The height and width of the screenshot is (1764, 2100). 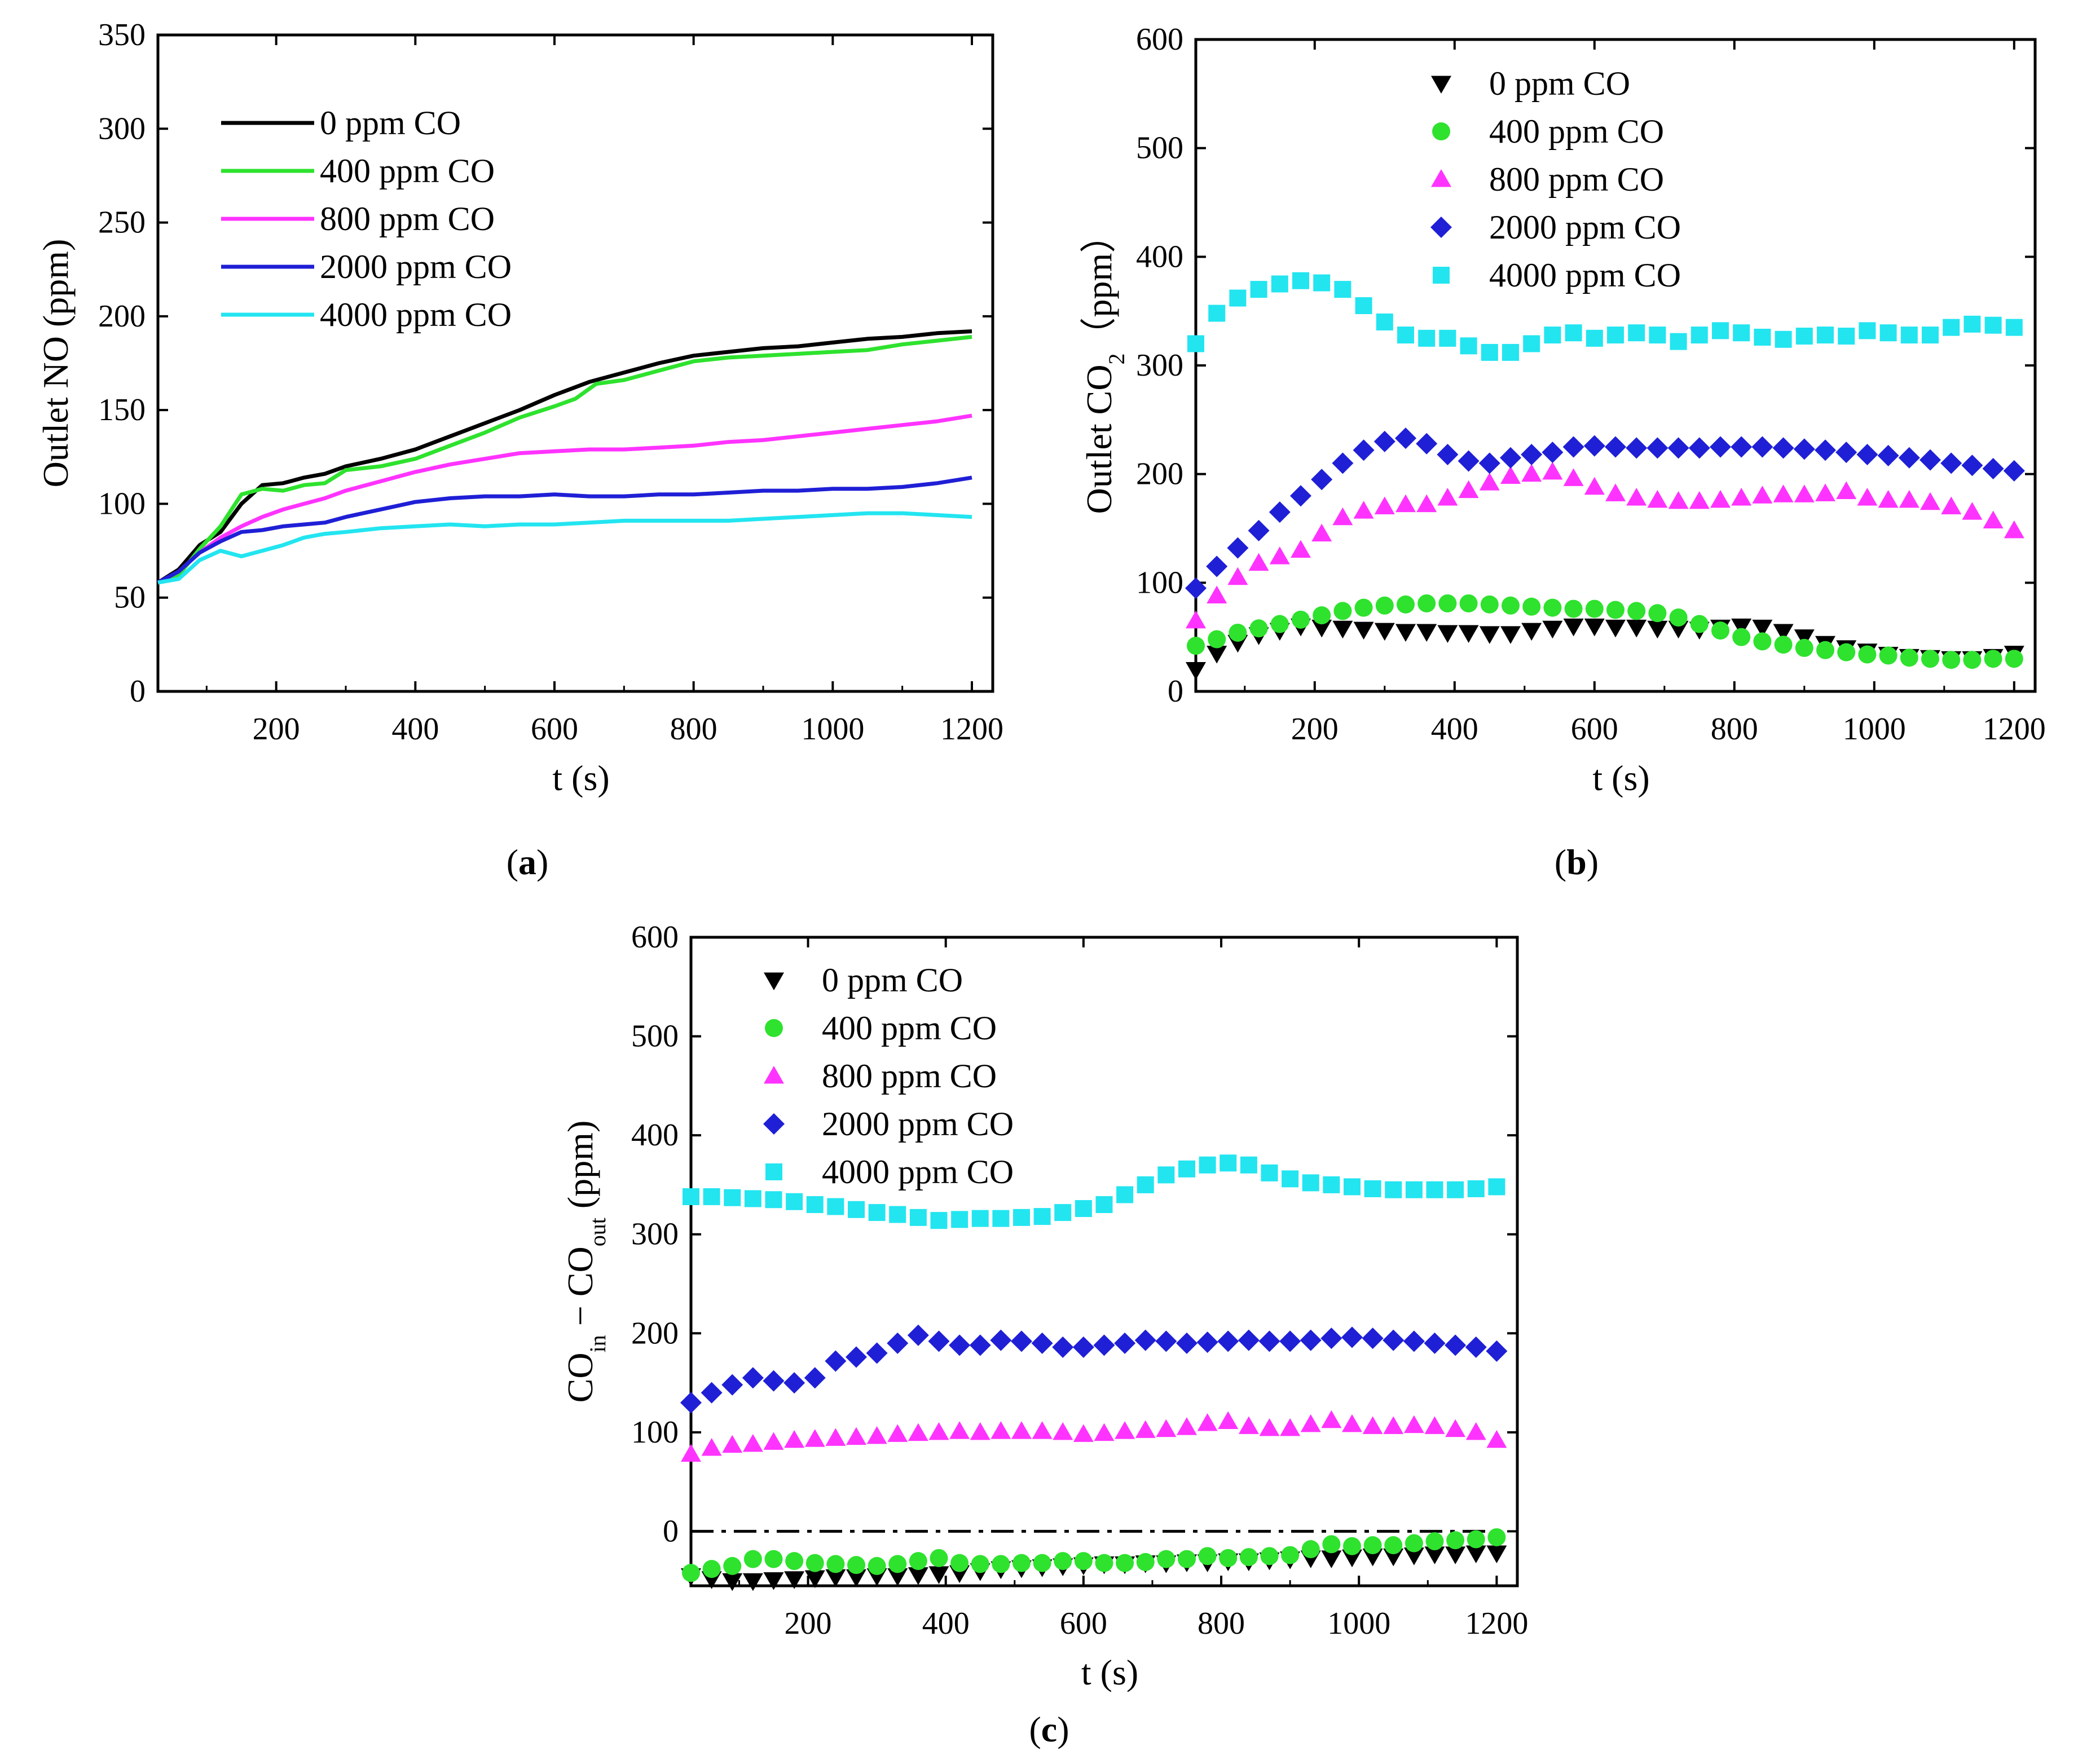 What do you see at coordinates (391, 123) in the screenshot?
I see `legend-label: 0 ppm CO` at bounding box center [391, 123].